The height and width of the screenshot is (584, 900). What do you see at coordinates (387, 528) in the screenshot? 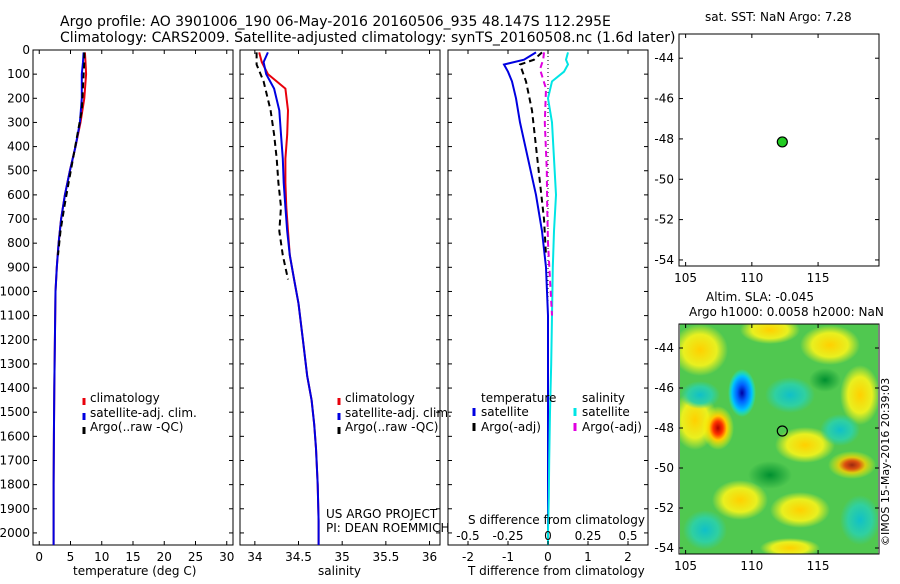
I see `credit-line-2: PI: DEAN ROEMMICH` at bounding box center [387, 528].